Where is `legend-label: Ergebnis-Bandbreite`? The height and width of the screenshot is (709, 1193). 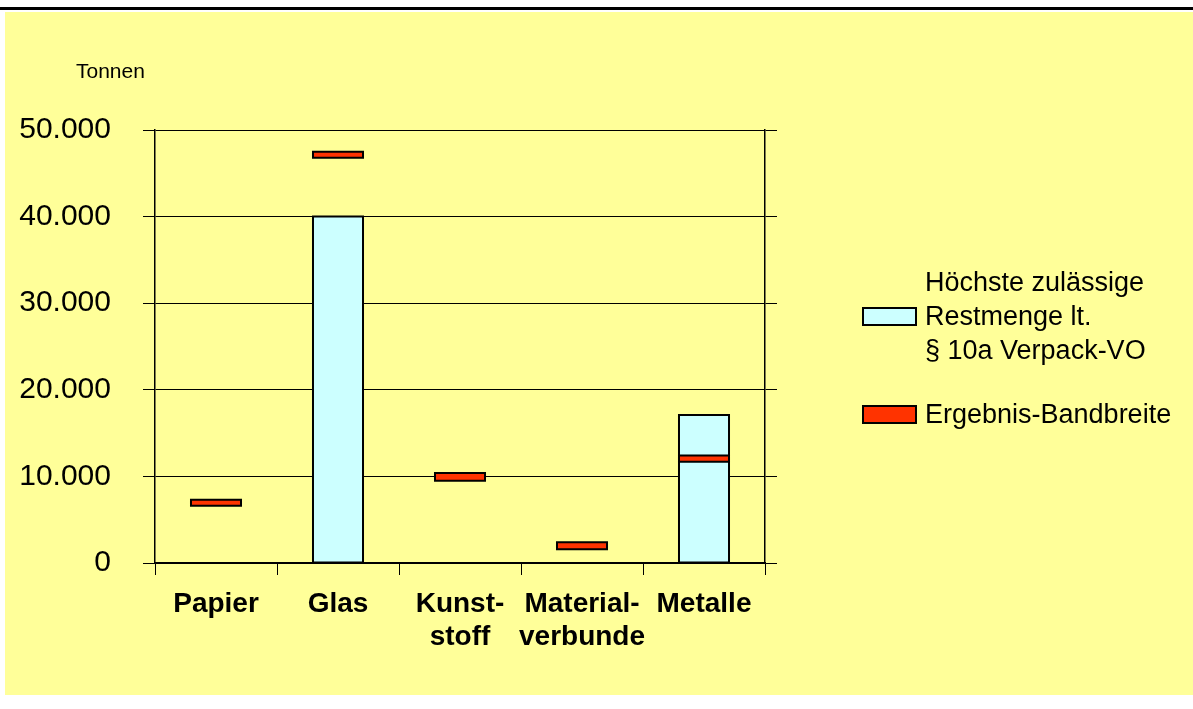
legend-label: Ergebnis-Bandbreite is located at coordinates (1048, 414).